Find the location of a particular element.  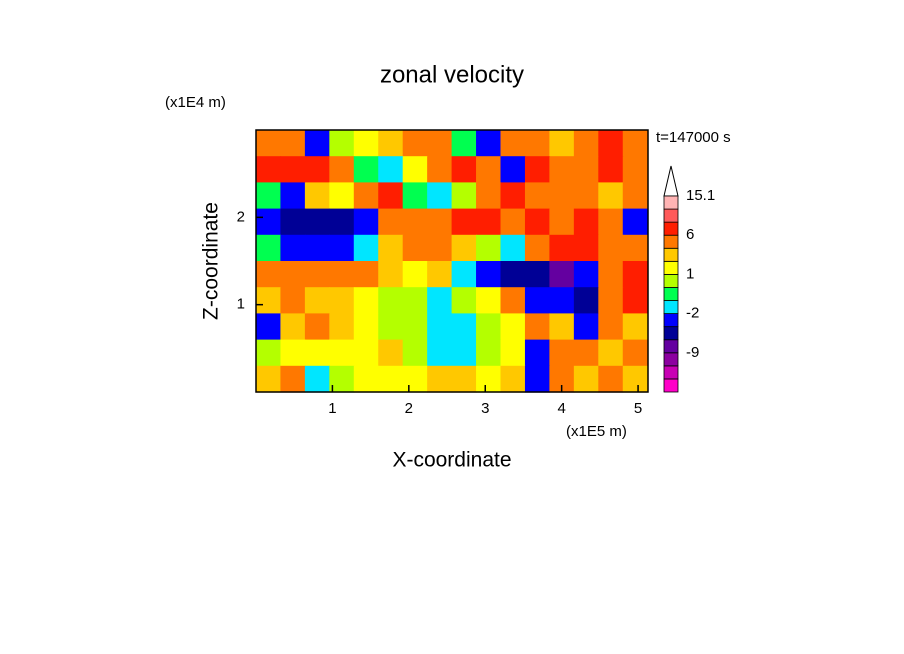

time-annotation: t=147000 s is located at coordinates (693, 137).